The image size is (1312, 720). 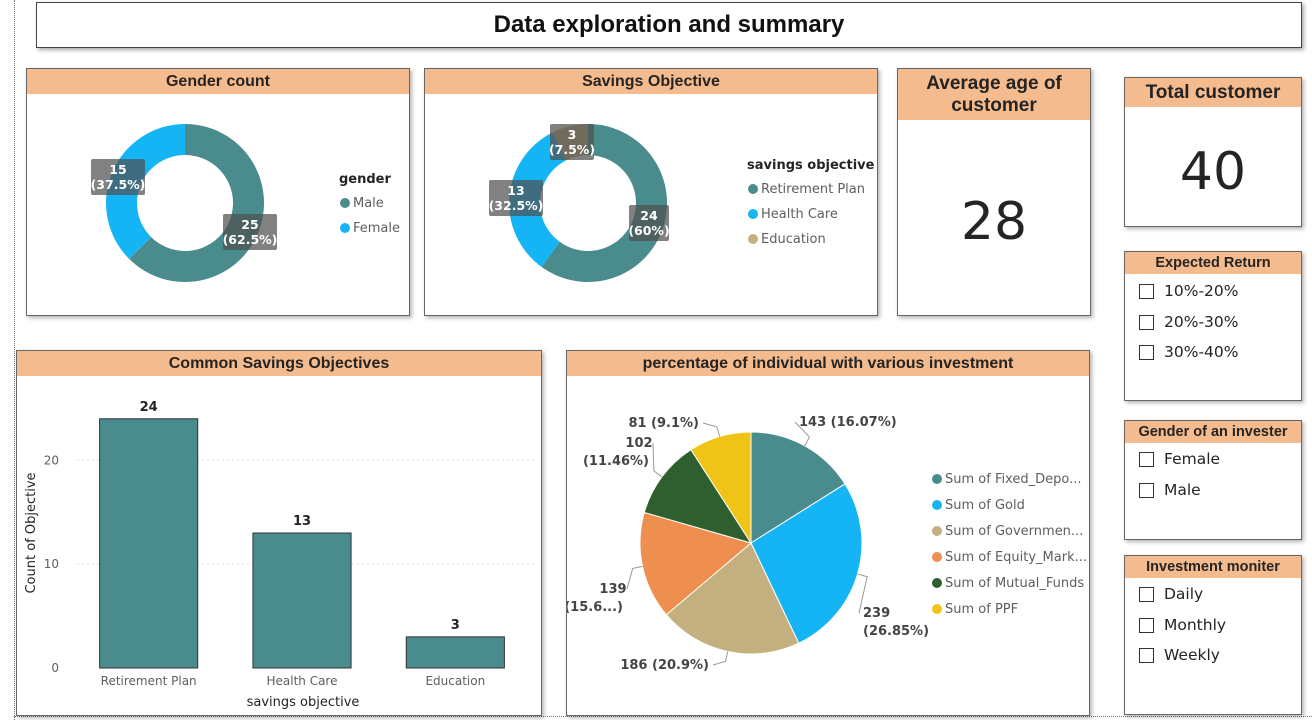 What do you see at coordinates (250, 239) in the screenshot?
I see `data-label-percent: (62.5%)` at bounding box center [250, 239].